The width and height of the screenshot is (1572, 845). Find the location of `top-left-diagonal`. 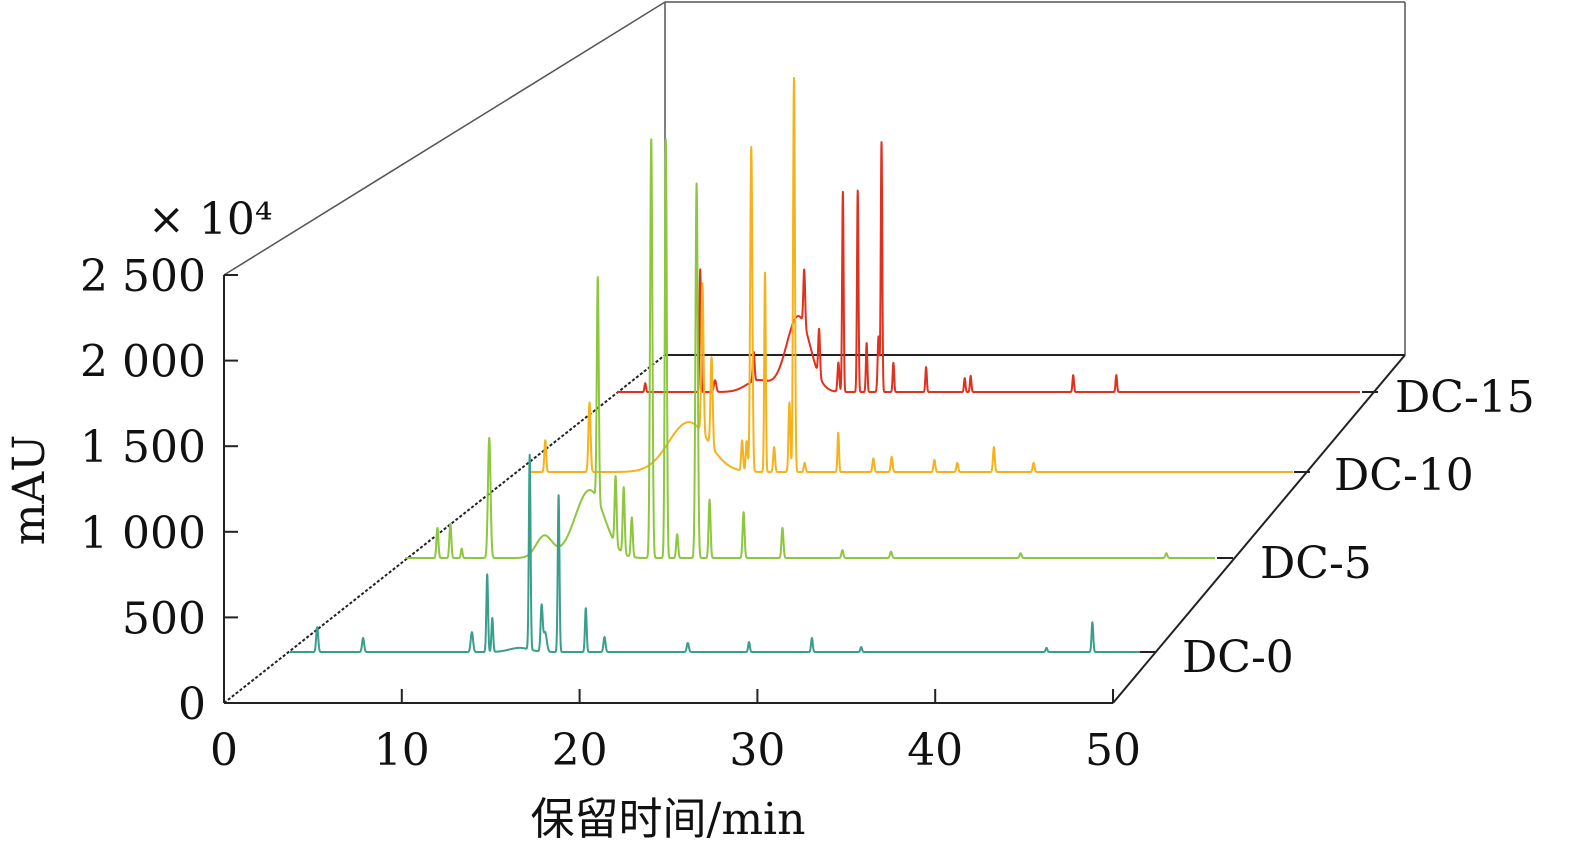

top-left-diagonal is located at coordinates (444, 138).